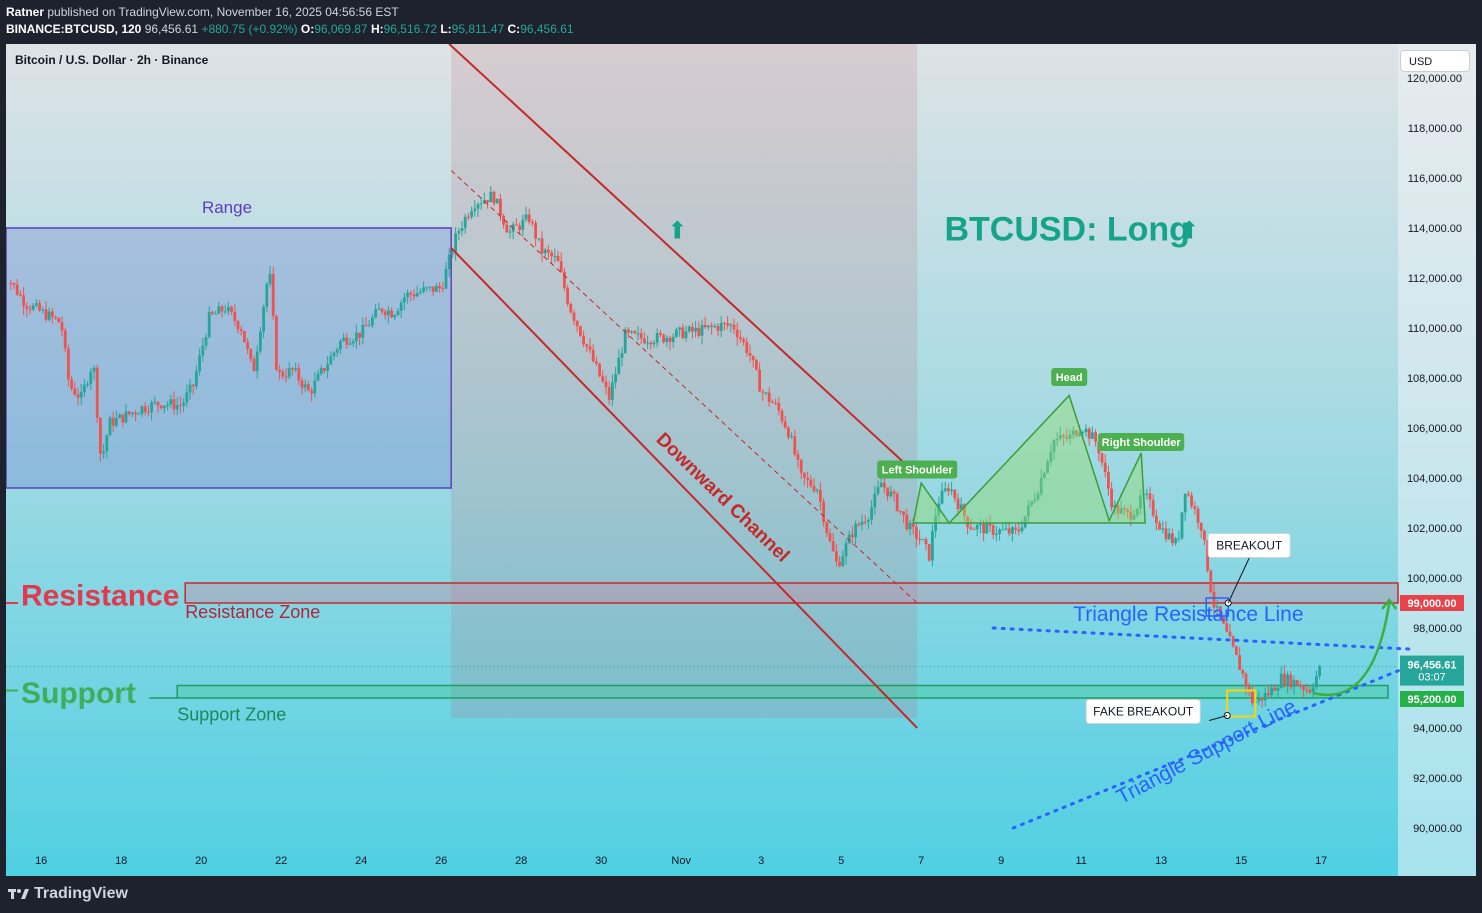 The height and width of the screenshot is (913, 1482). I want to click on x-tick-label: 24, so click(361, 861).